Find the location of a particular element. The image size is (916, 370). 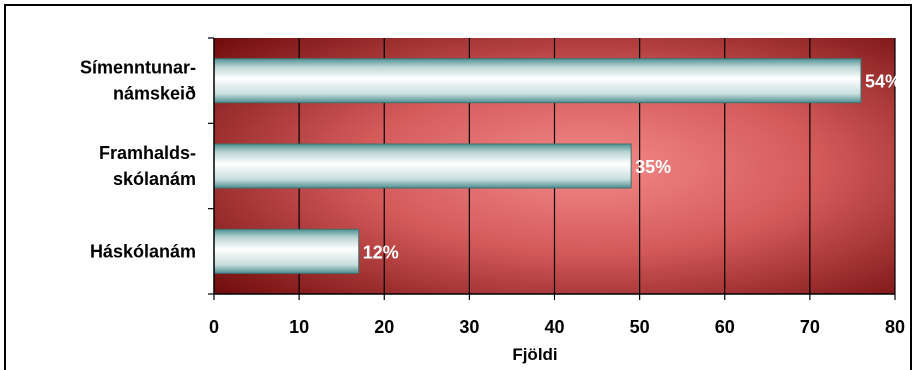

x-tick-label: 20 is located at coordinates (384, 327).